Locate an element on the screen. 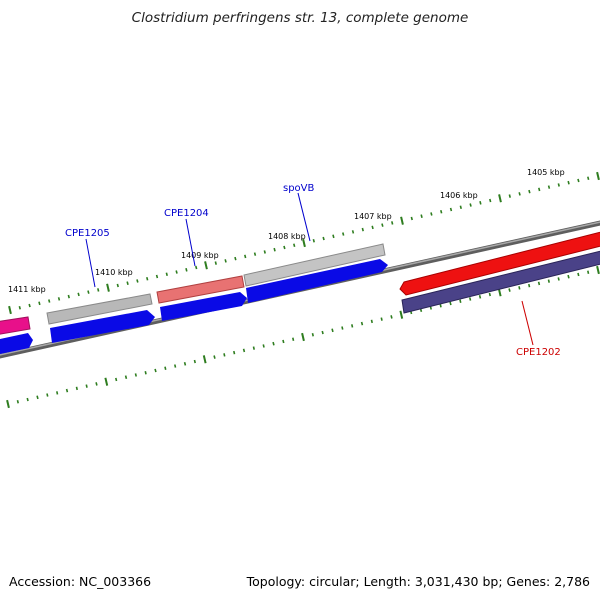 This screenshot has width=600, height=600. gene-bar-cpe1204 is located at coordinates (200, 289).